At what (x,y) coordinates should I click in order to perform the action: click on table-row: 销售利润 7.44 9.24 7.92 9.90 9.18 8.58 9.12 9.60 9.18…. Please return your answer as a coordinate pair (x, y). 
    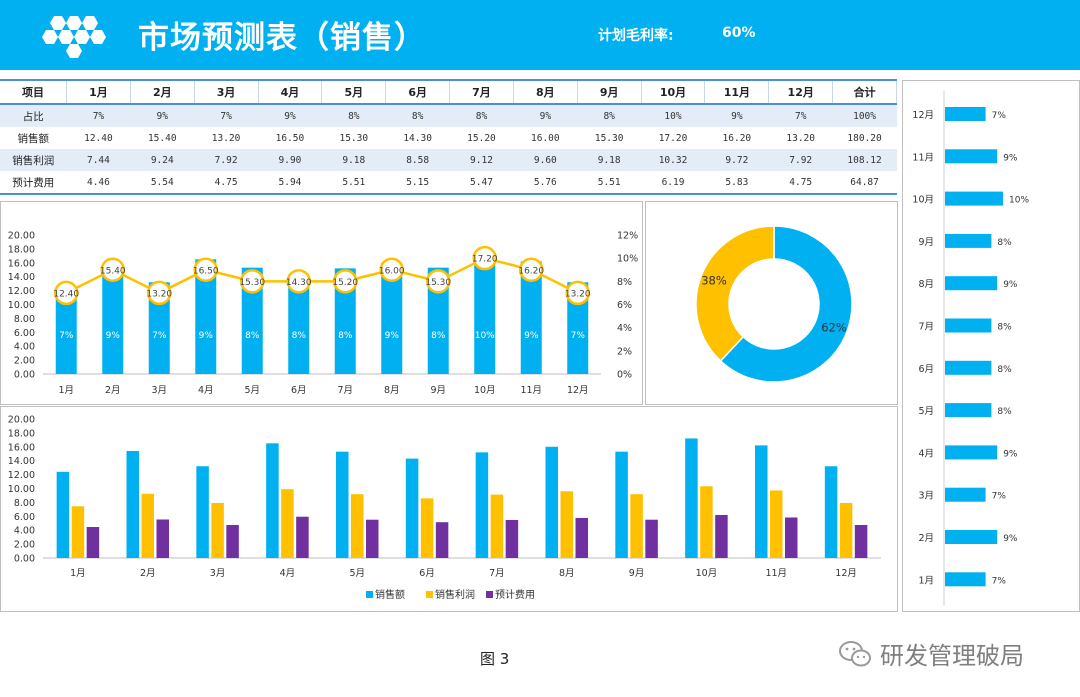
    Looking at the image, I should click on (448, 160).